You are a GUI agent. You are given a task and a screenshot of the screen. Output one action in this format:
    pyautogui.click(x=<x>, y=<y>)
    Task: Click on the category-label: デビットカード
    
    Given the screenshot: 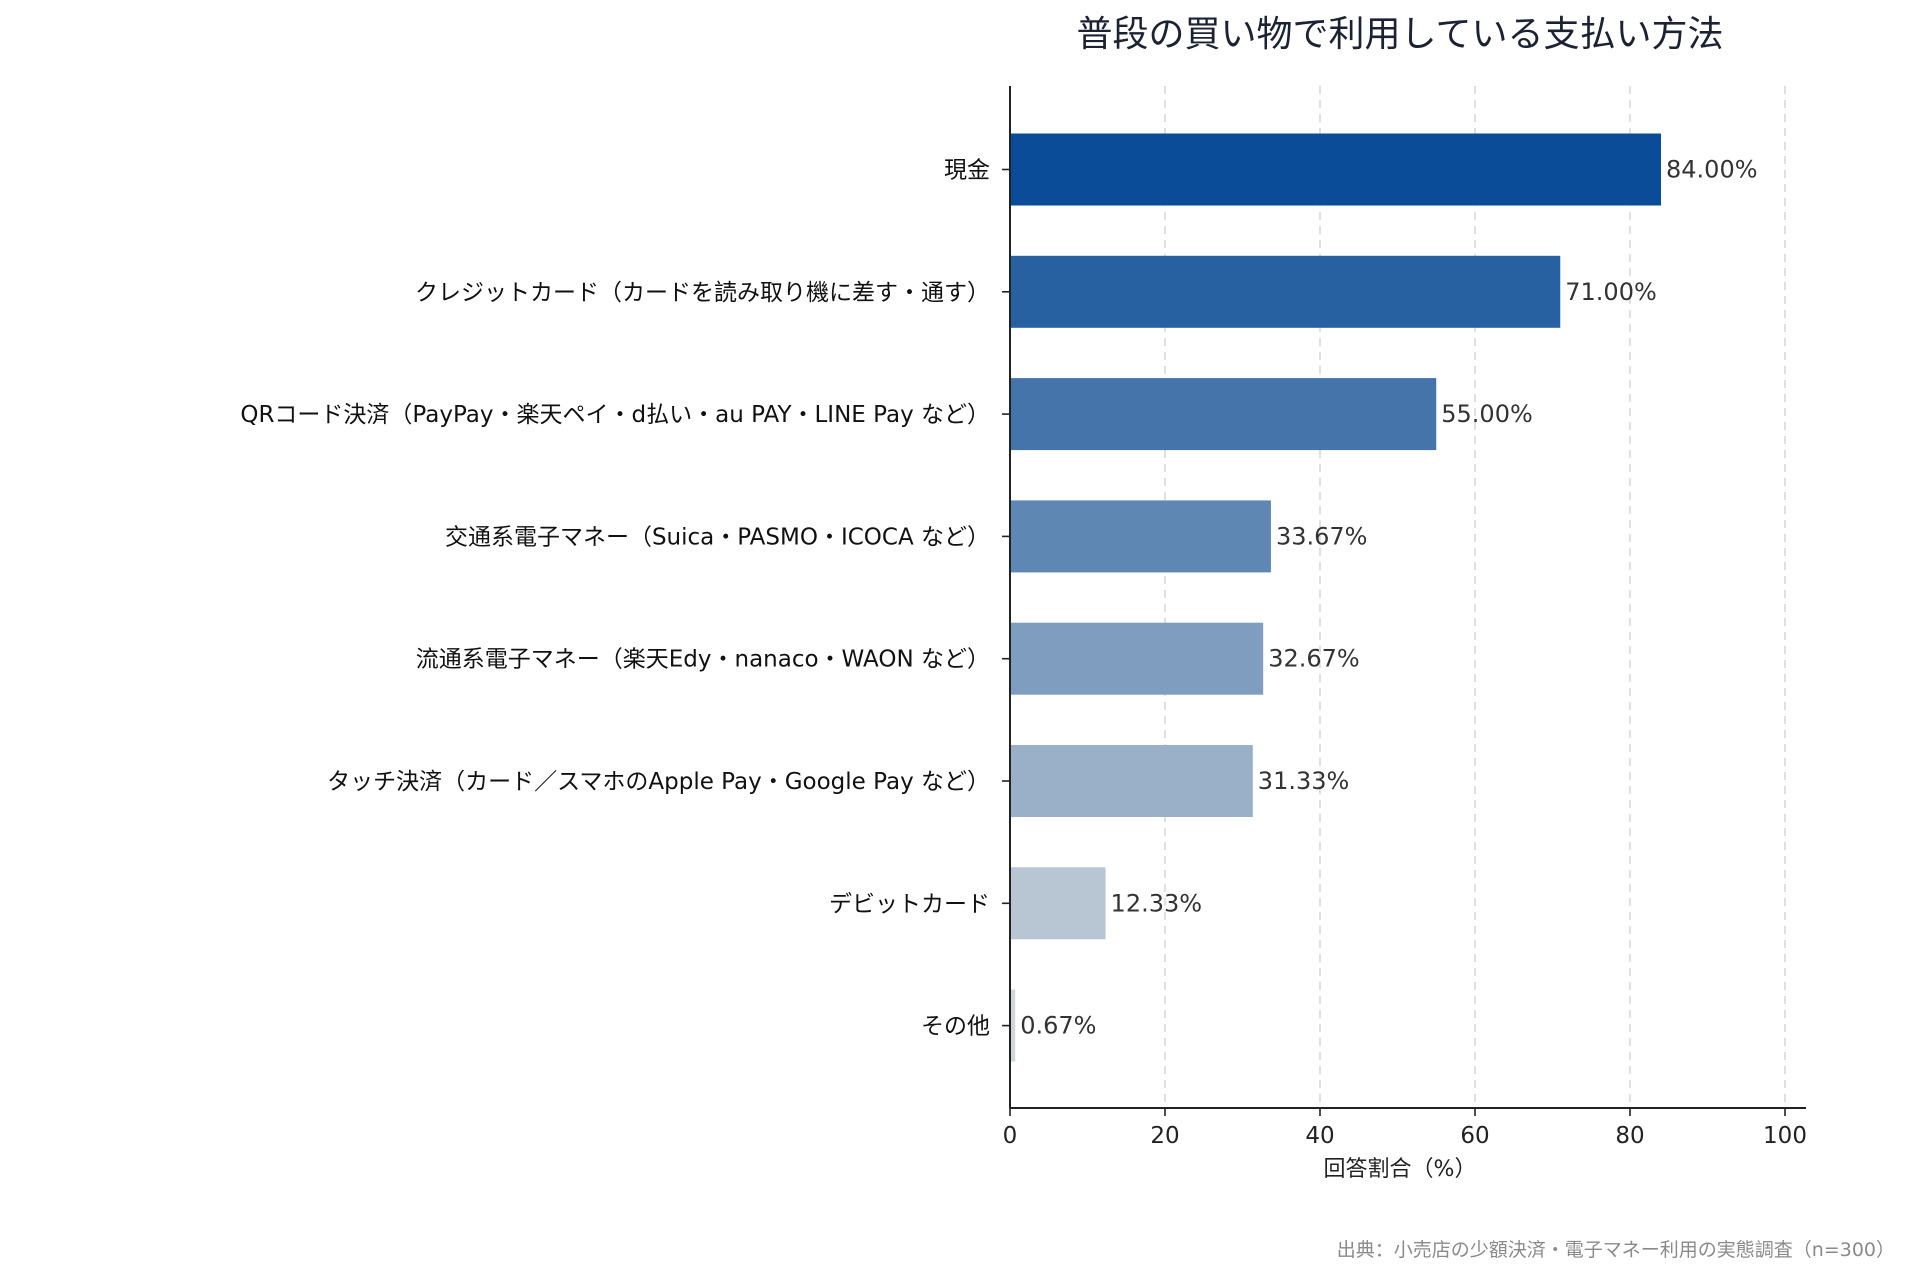 What is the action you would take?
    pyautogui.click(x=909, y=904)
    